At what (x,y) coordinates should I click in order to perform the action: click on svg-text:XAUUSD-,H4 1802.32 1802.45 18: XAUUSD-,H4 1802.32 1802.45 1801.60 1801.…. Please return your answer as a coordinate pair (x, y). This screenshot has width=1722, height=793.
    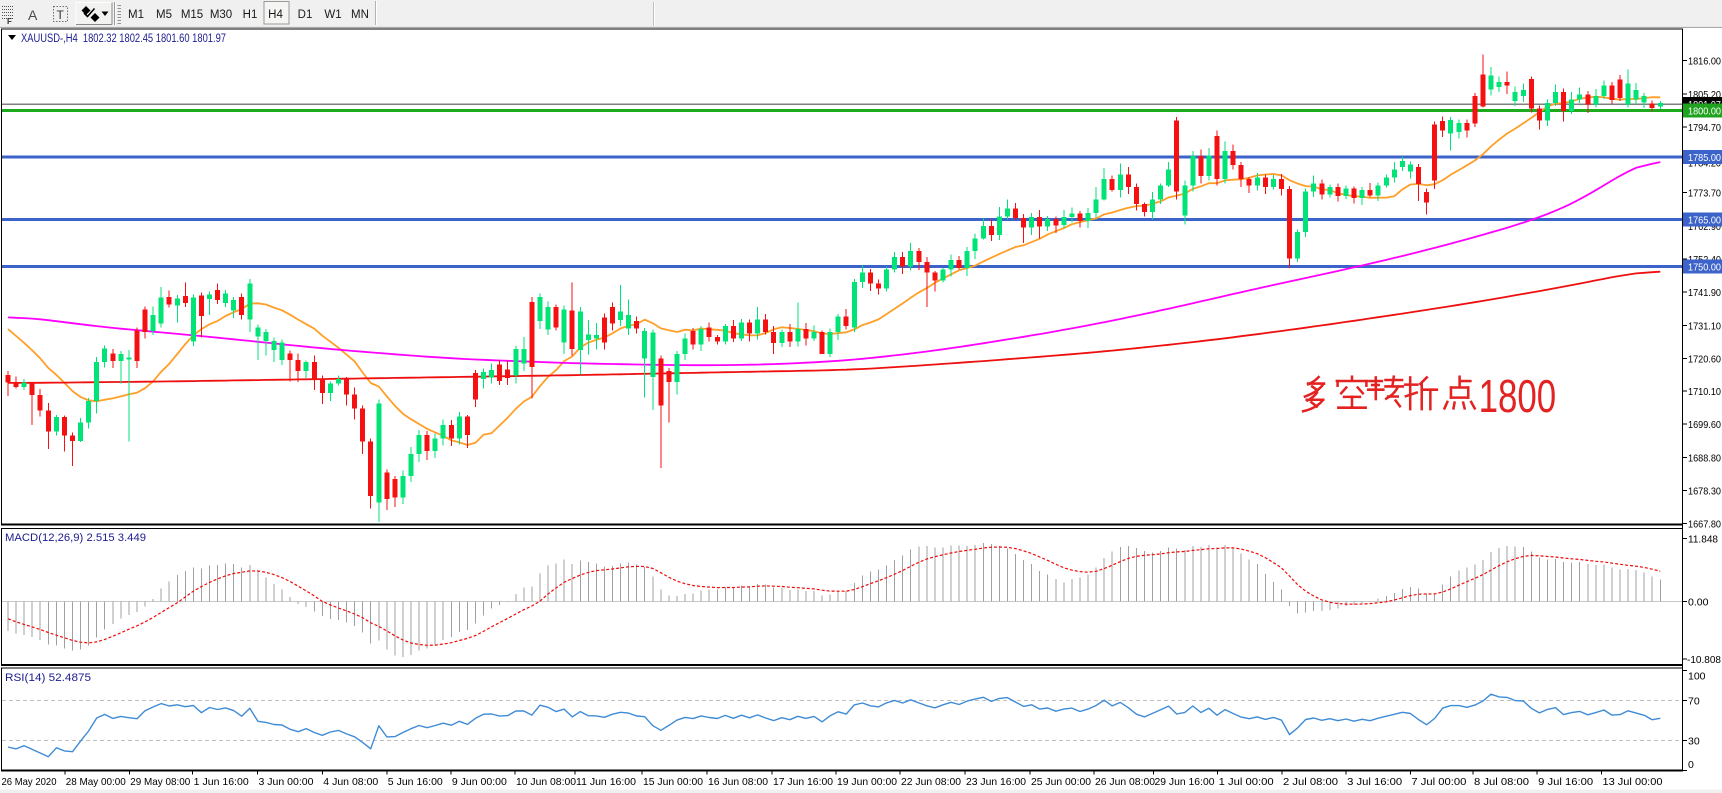
    Looking at the image, I should click on (123, 39).